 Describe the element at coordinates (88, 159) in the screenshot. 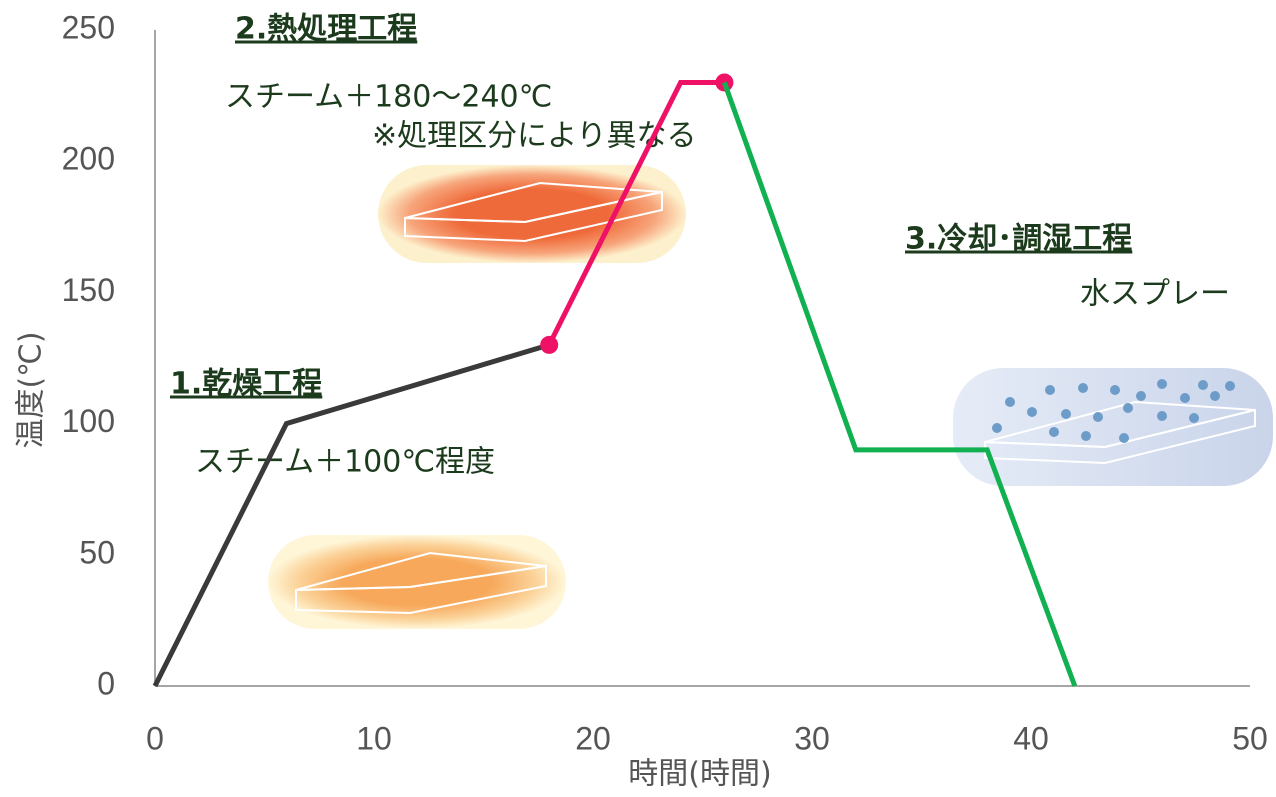

I see `y-tick-label: 200` at that location.